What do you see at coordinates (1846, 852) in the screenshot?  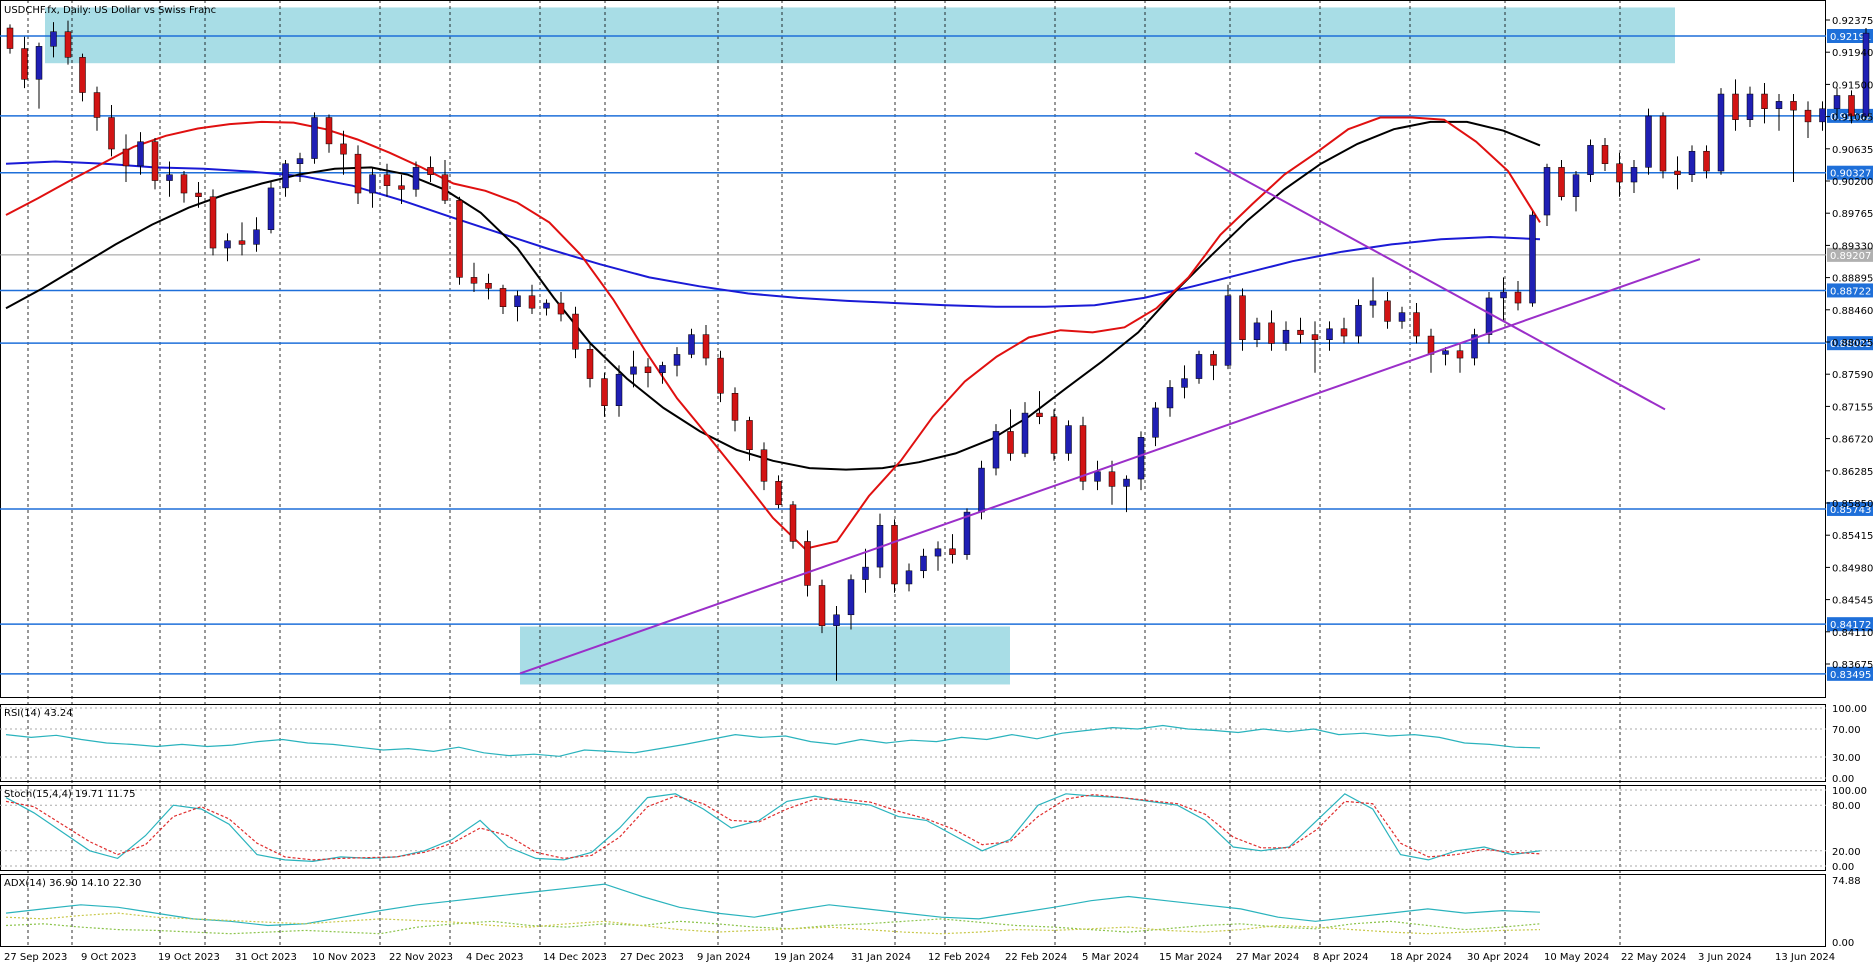 I see `stoch-tick-label: 20.00` at bounding box center [1846, 852].